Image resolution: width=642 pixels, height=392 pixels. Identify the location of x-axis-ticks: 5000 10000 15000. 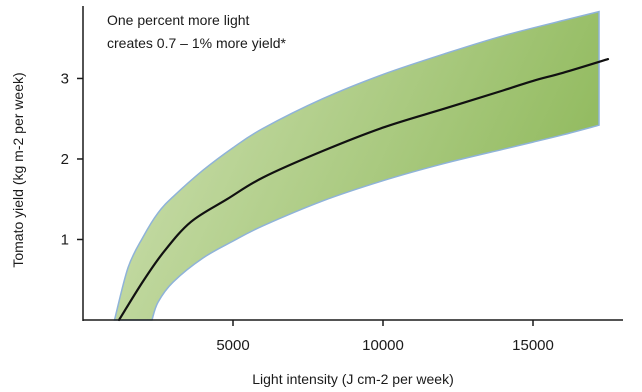
(385, 337).